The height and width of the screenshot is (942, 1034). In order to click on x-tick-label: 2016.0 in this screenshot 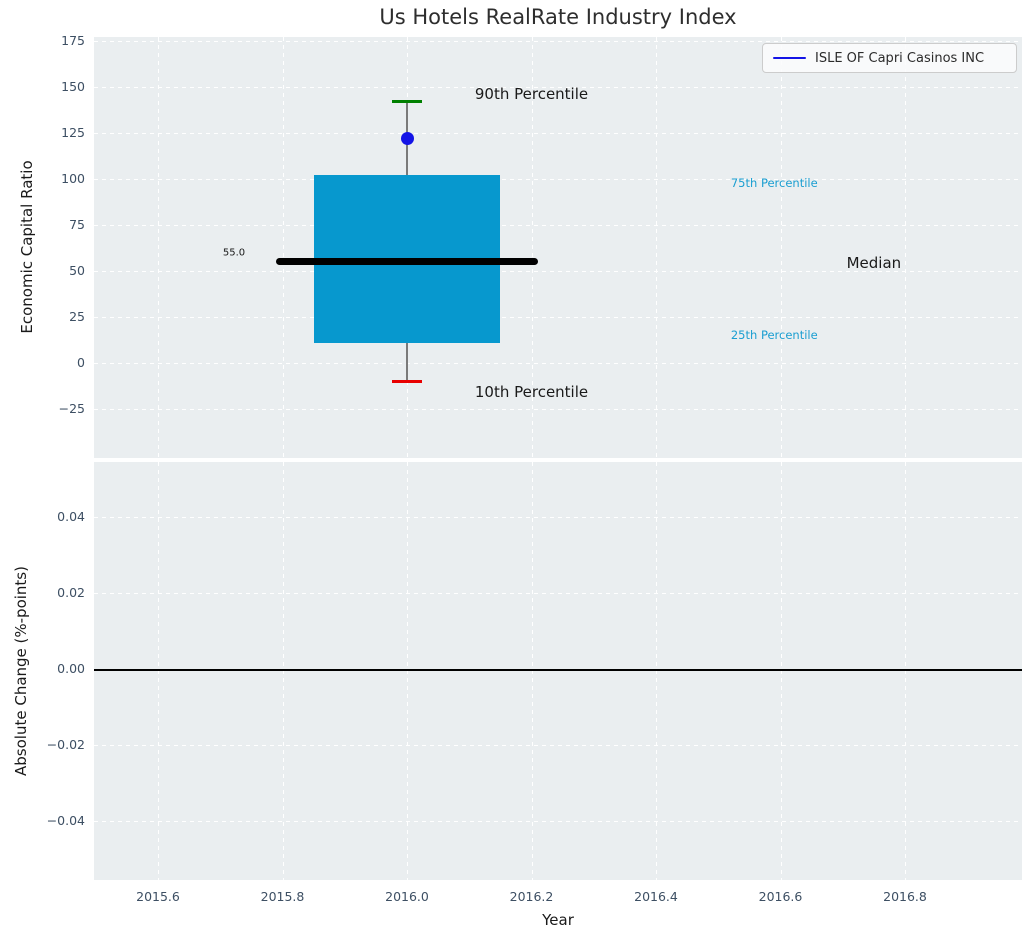, I will do `click(407, 896)`.